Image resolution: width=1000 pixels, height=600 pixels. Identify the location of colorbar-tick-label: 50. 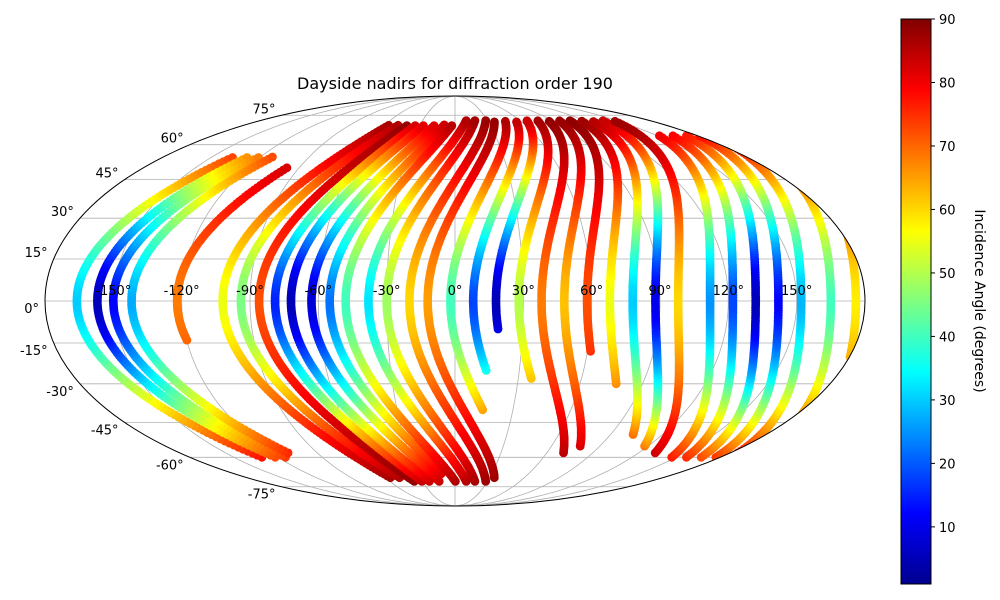
(947, 274).